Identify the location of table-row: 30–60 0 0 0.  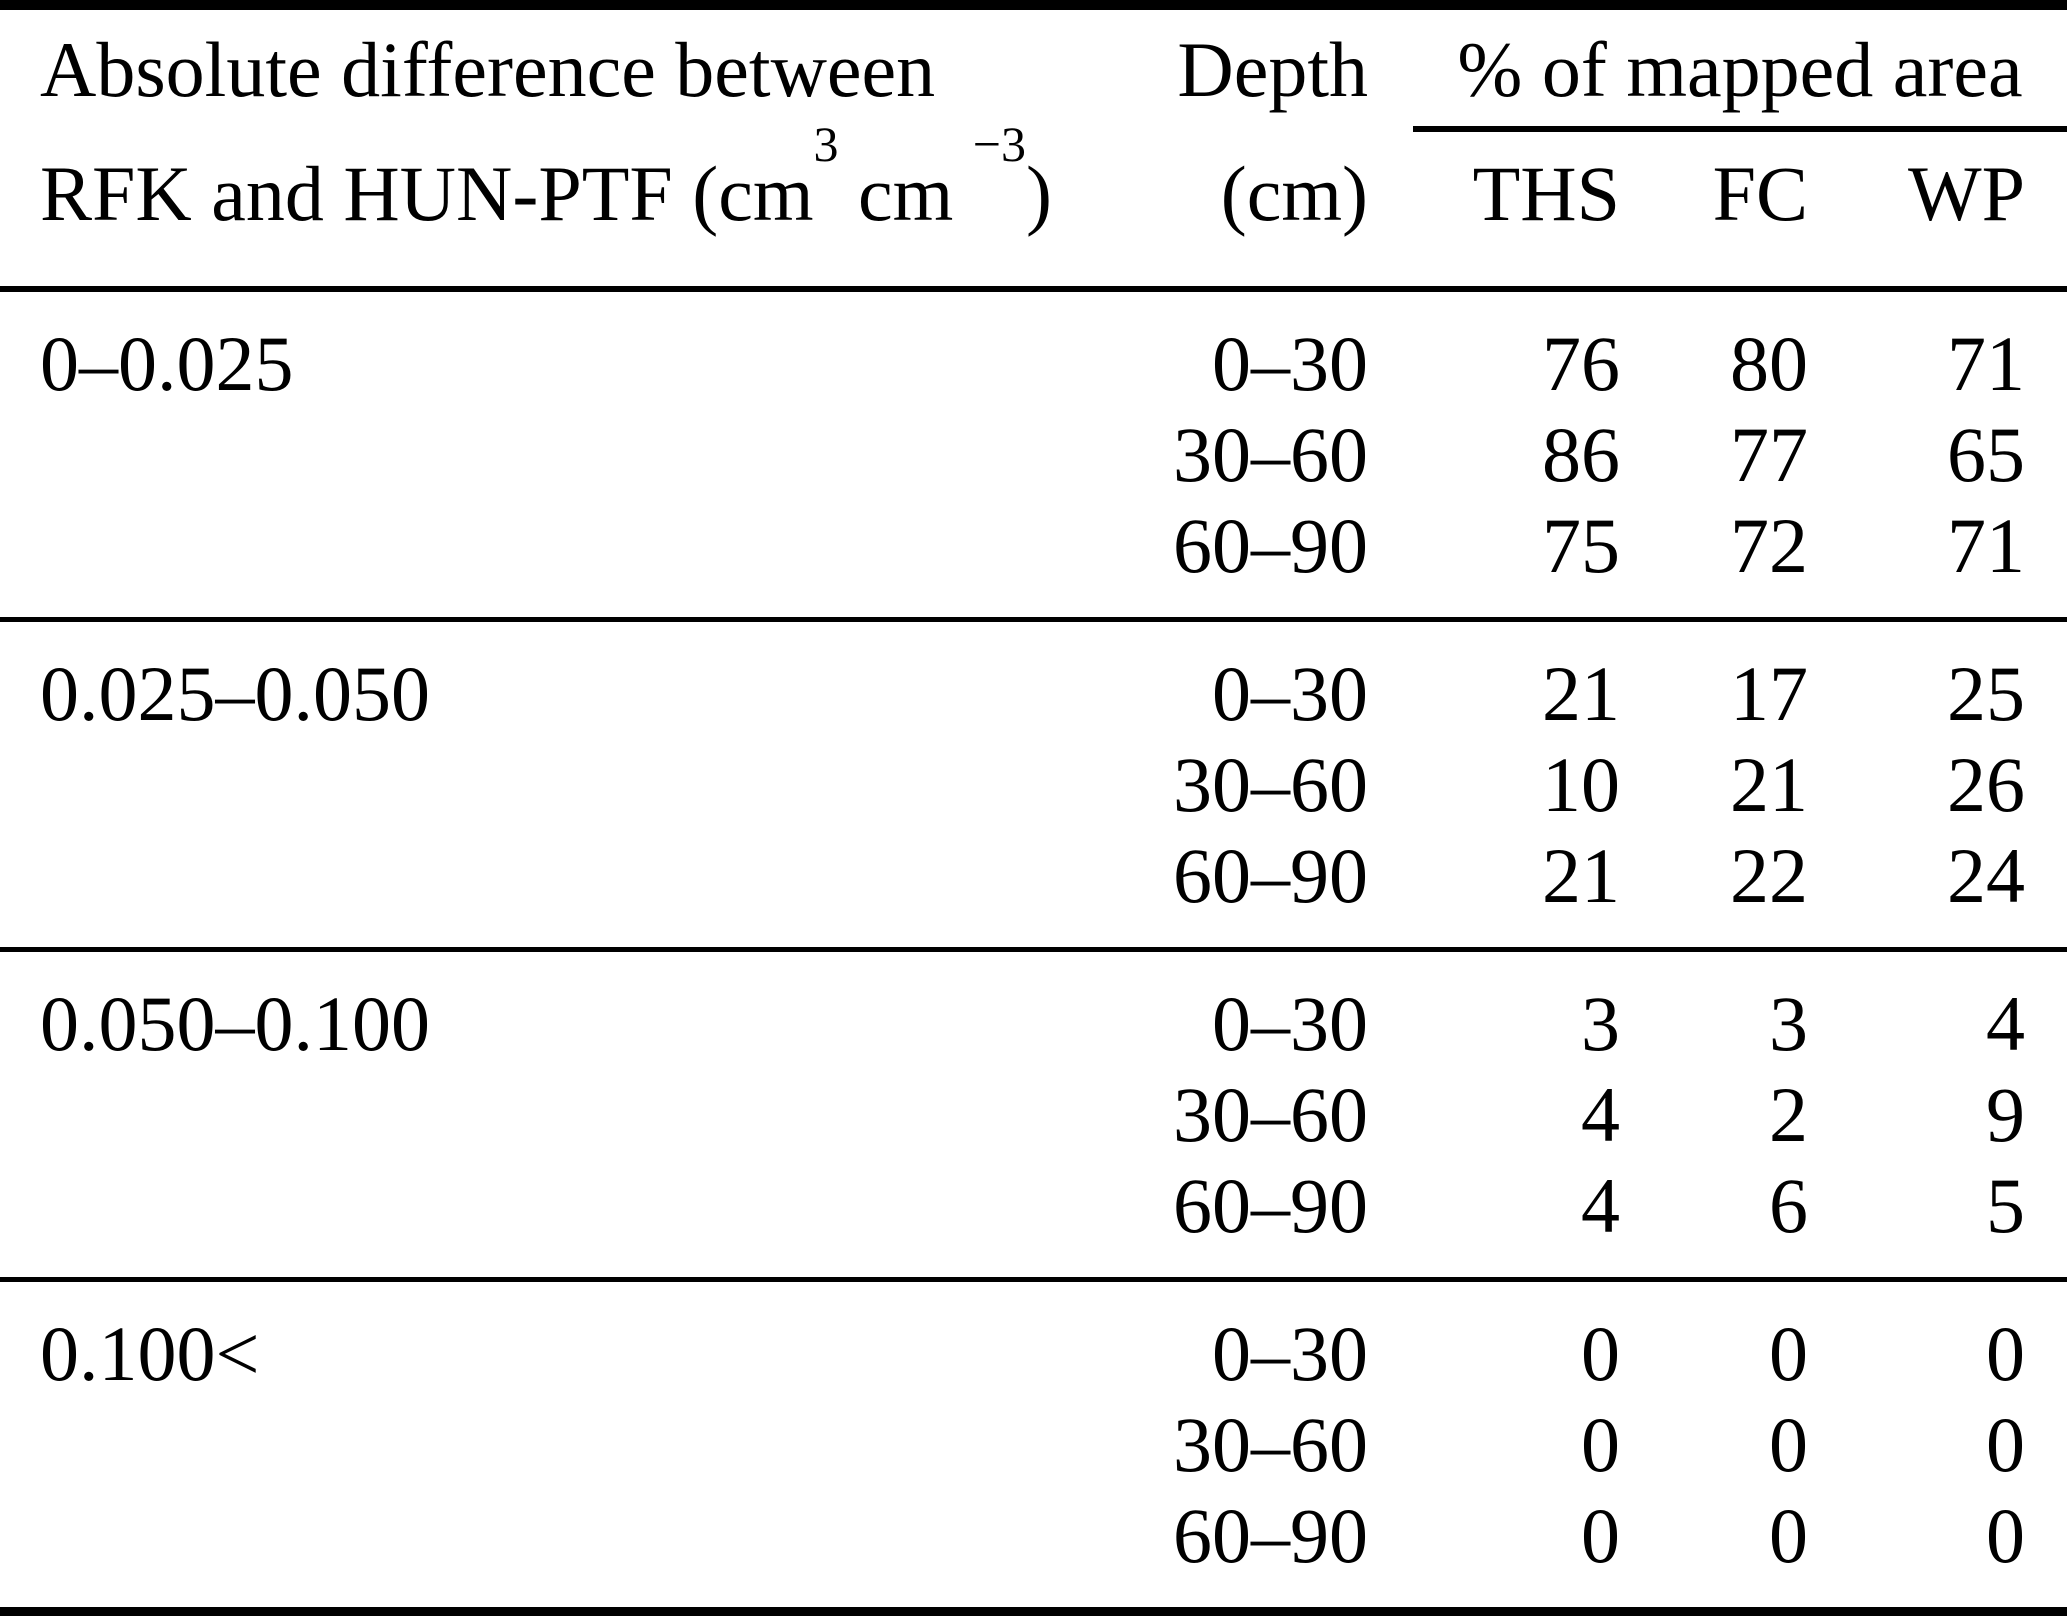
(1033, 1444).